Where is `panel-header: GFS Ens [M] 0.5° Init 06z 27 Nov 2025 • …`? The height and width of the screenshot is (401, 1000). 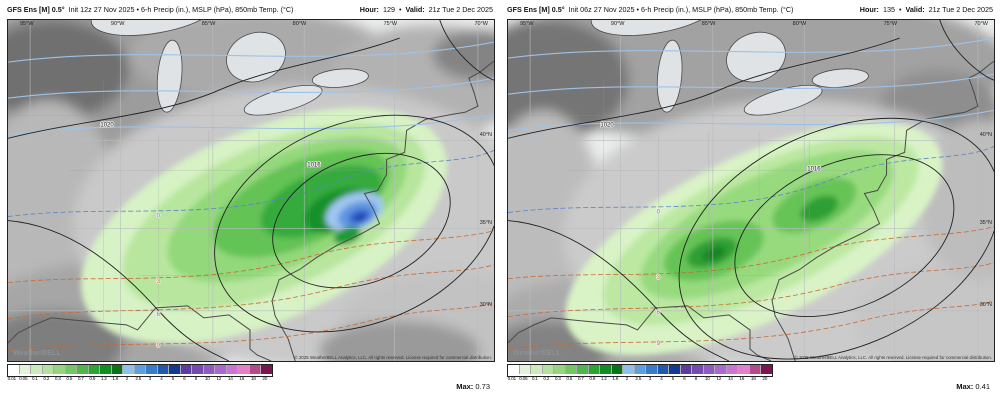
panel-header: GFS Ens [M] 0.5° Init 06z 27 Nov 2025 • … is located at coordinates (750, 9).